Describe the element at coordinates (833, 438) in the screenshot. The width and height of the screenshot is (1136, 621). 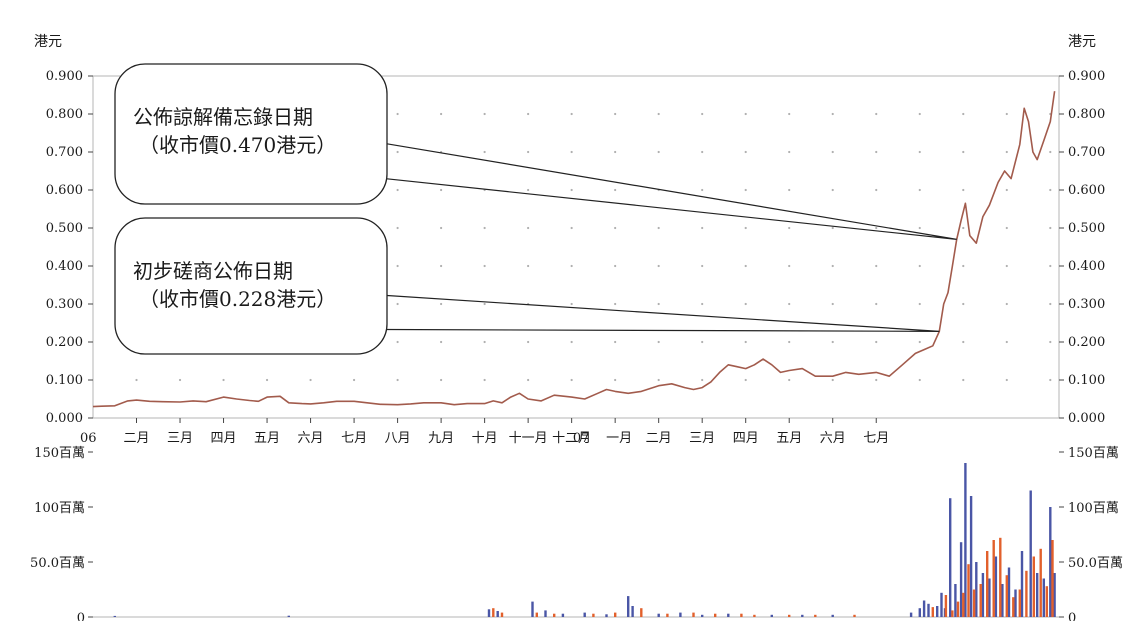
I see `month-label: 六月` at that location.